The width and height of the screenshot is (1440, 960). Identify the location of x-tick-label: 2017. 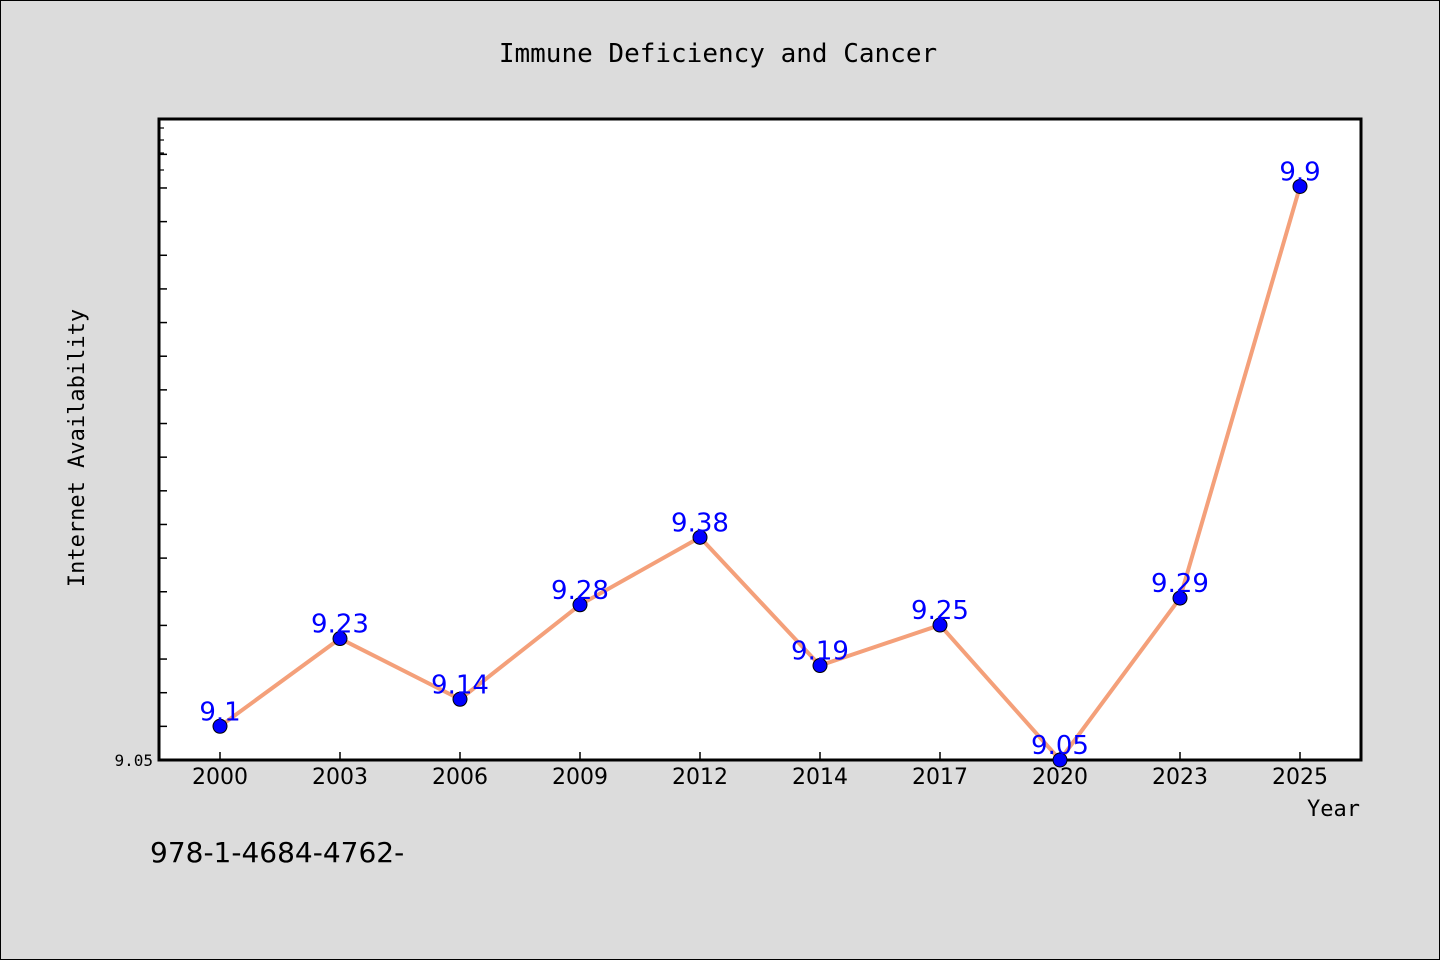
(940, 777).